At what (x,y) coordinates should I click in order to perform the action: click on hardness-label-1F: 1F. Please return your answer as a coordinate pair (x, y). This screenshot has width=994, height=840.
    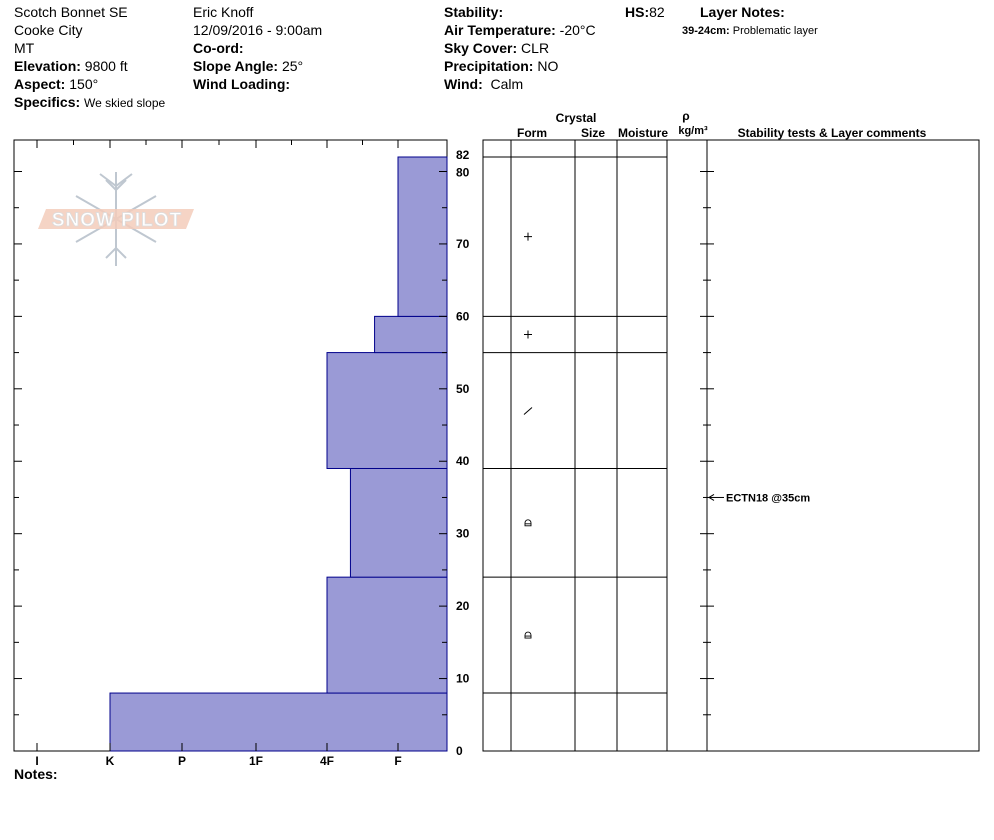
    Looking at the image, I should click on (256, 761).